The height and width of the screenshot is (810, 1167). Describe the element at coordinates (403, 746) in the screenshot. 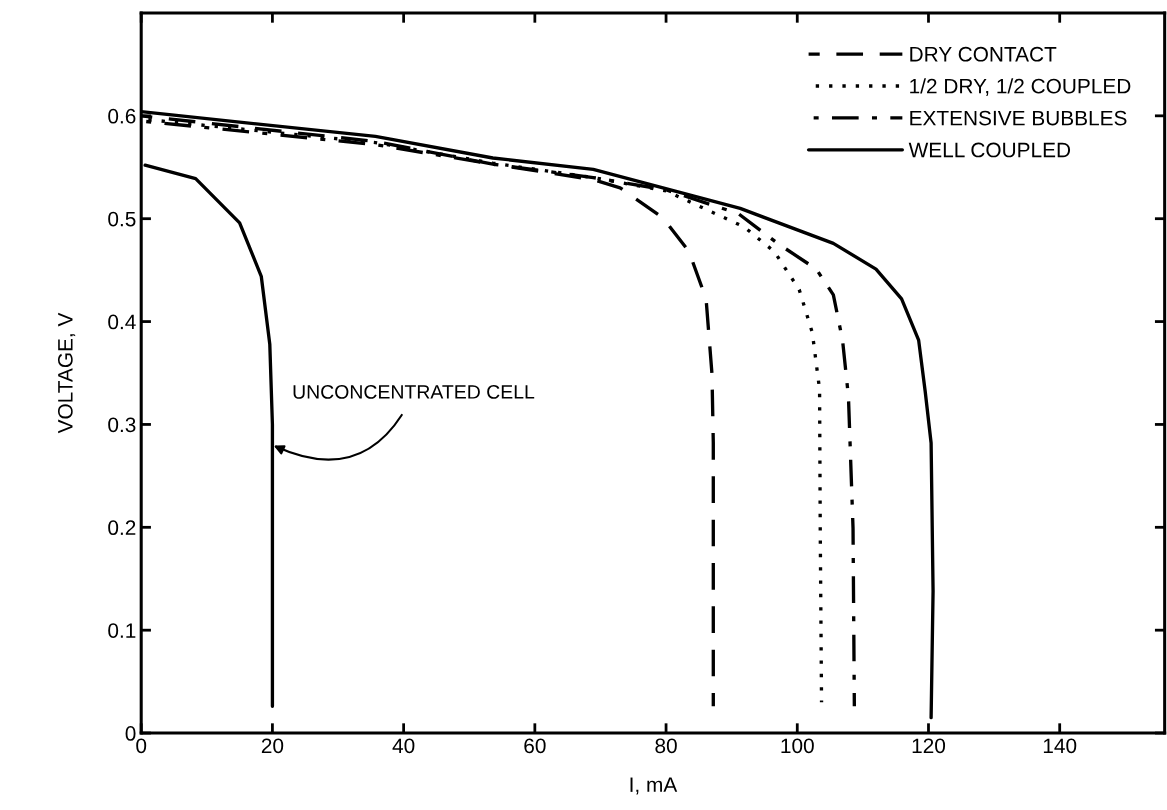

I see `x-tick-label: 40` at that location.